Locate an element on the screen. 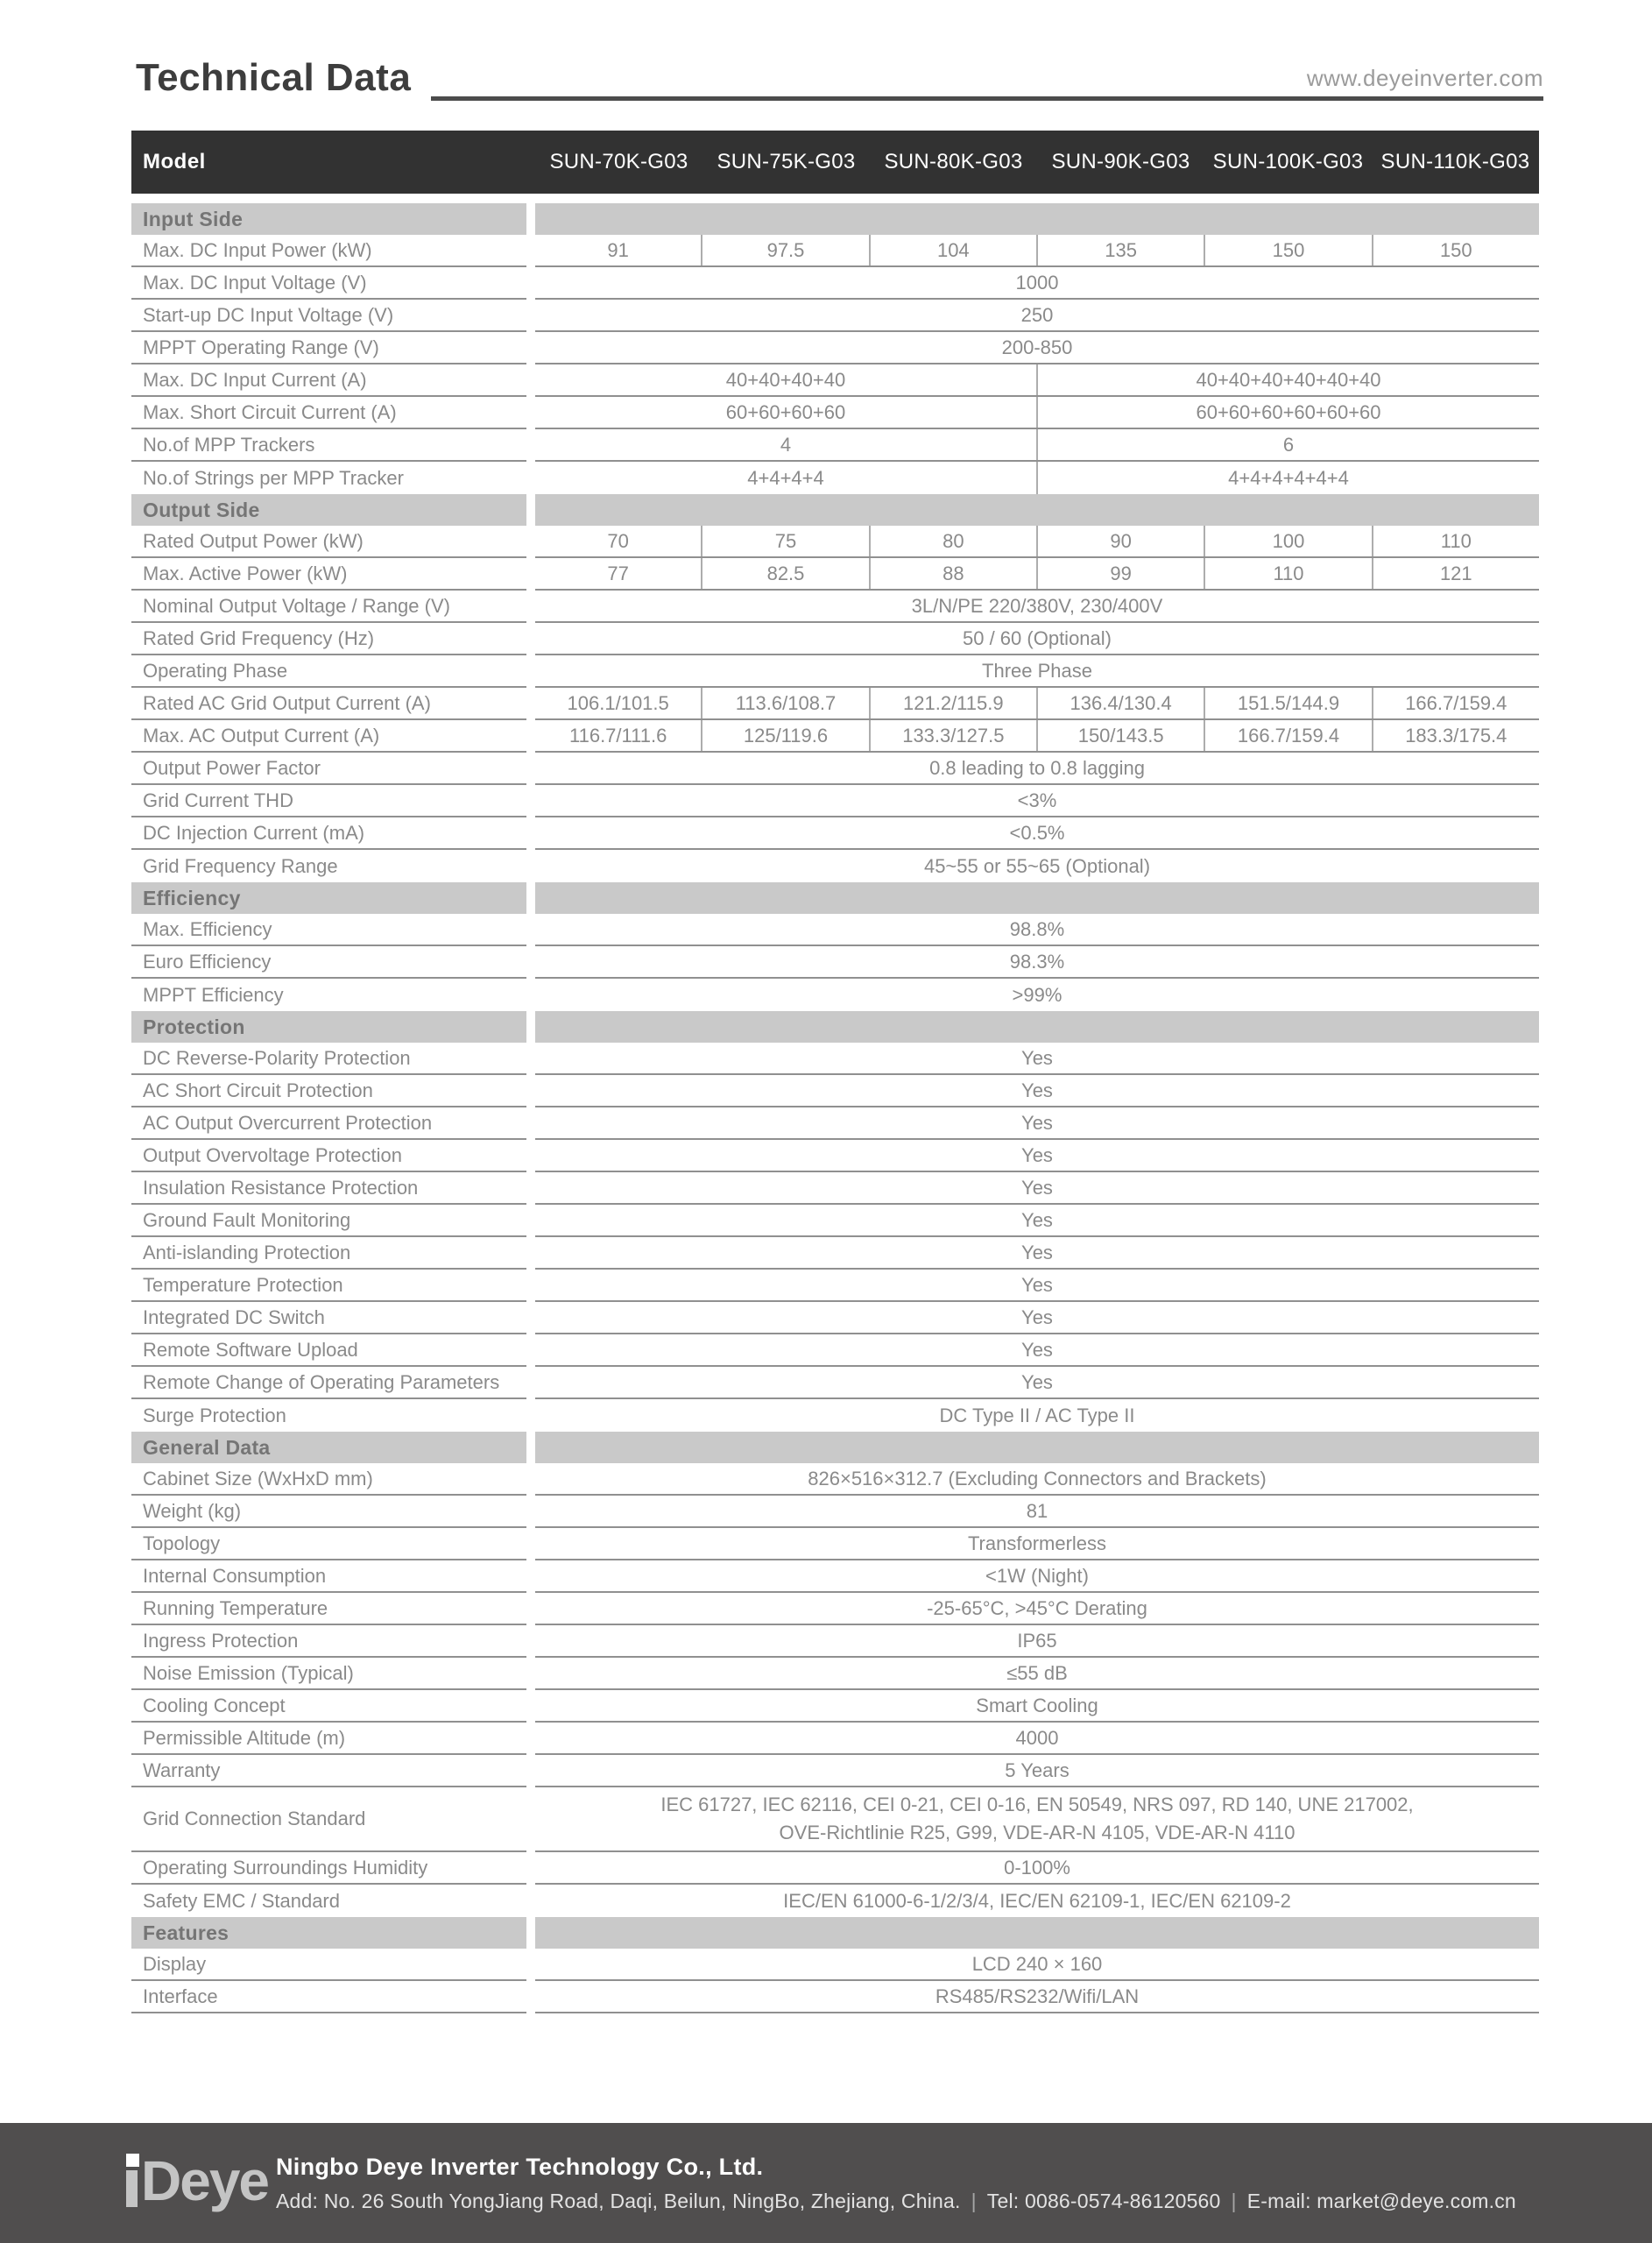 This screenshot has width=1652, height=2243. spec-label: Max. DC Input Power (kW) is located at coordinates (328, 251).